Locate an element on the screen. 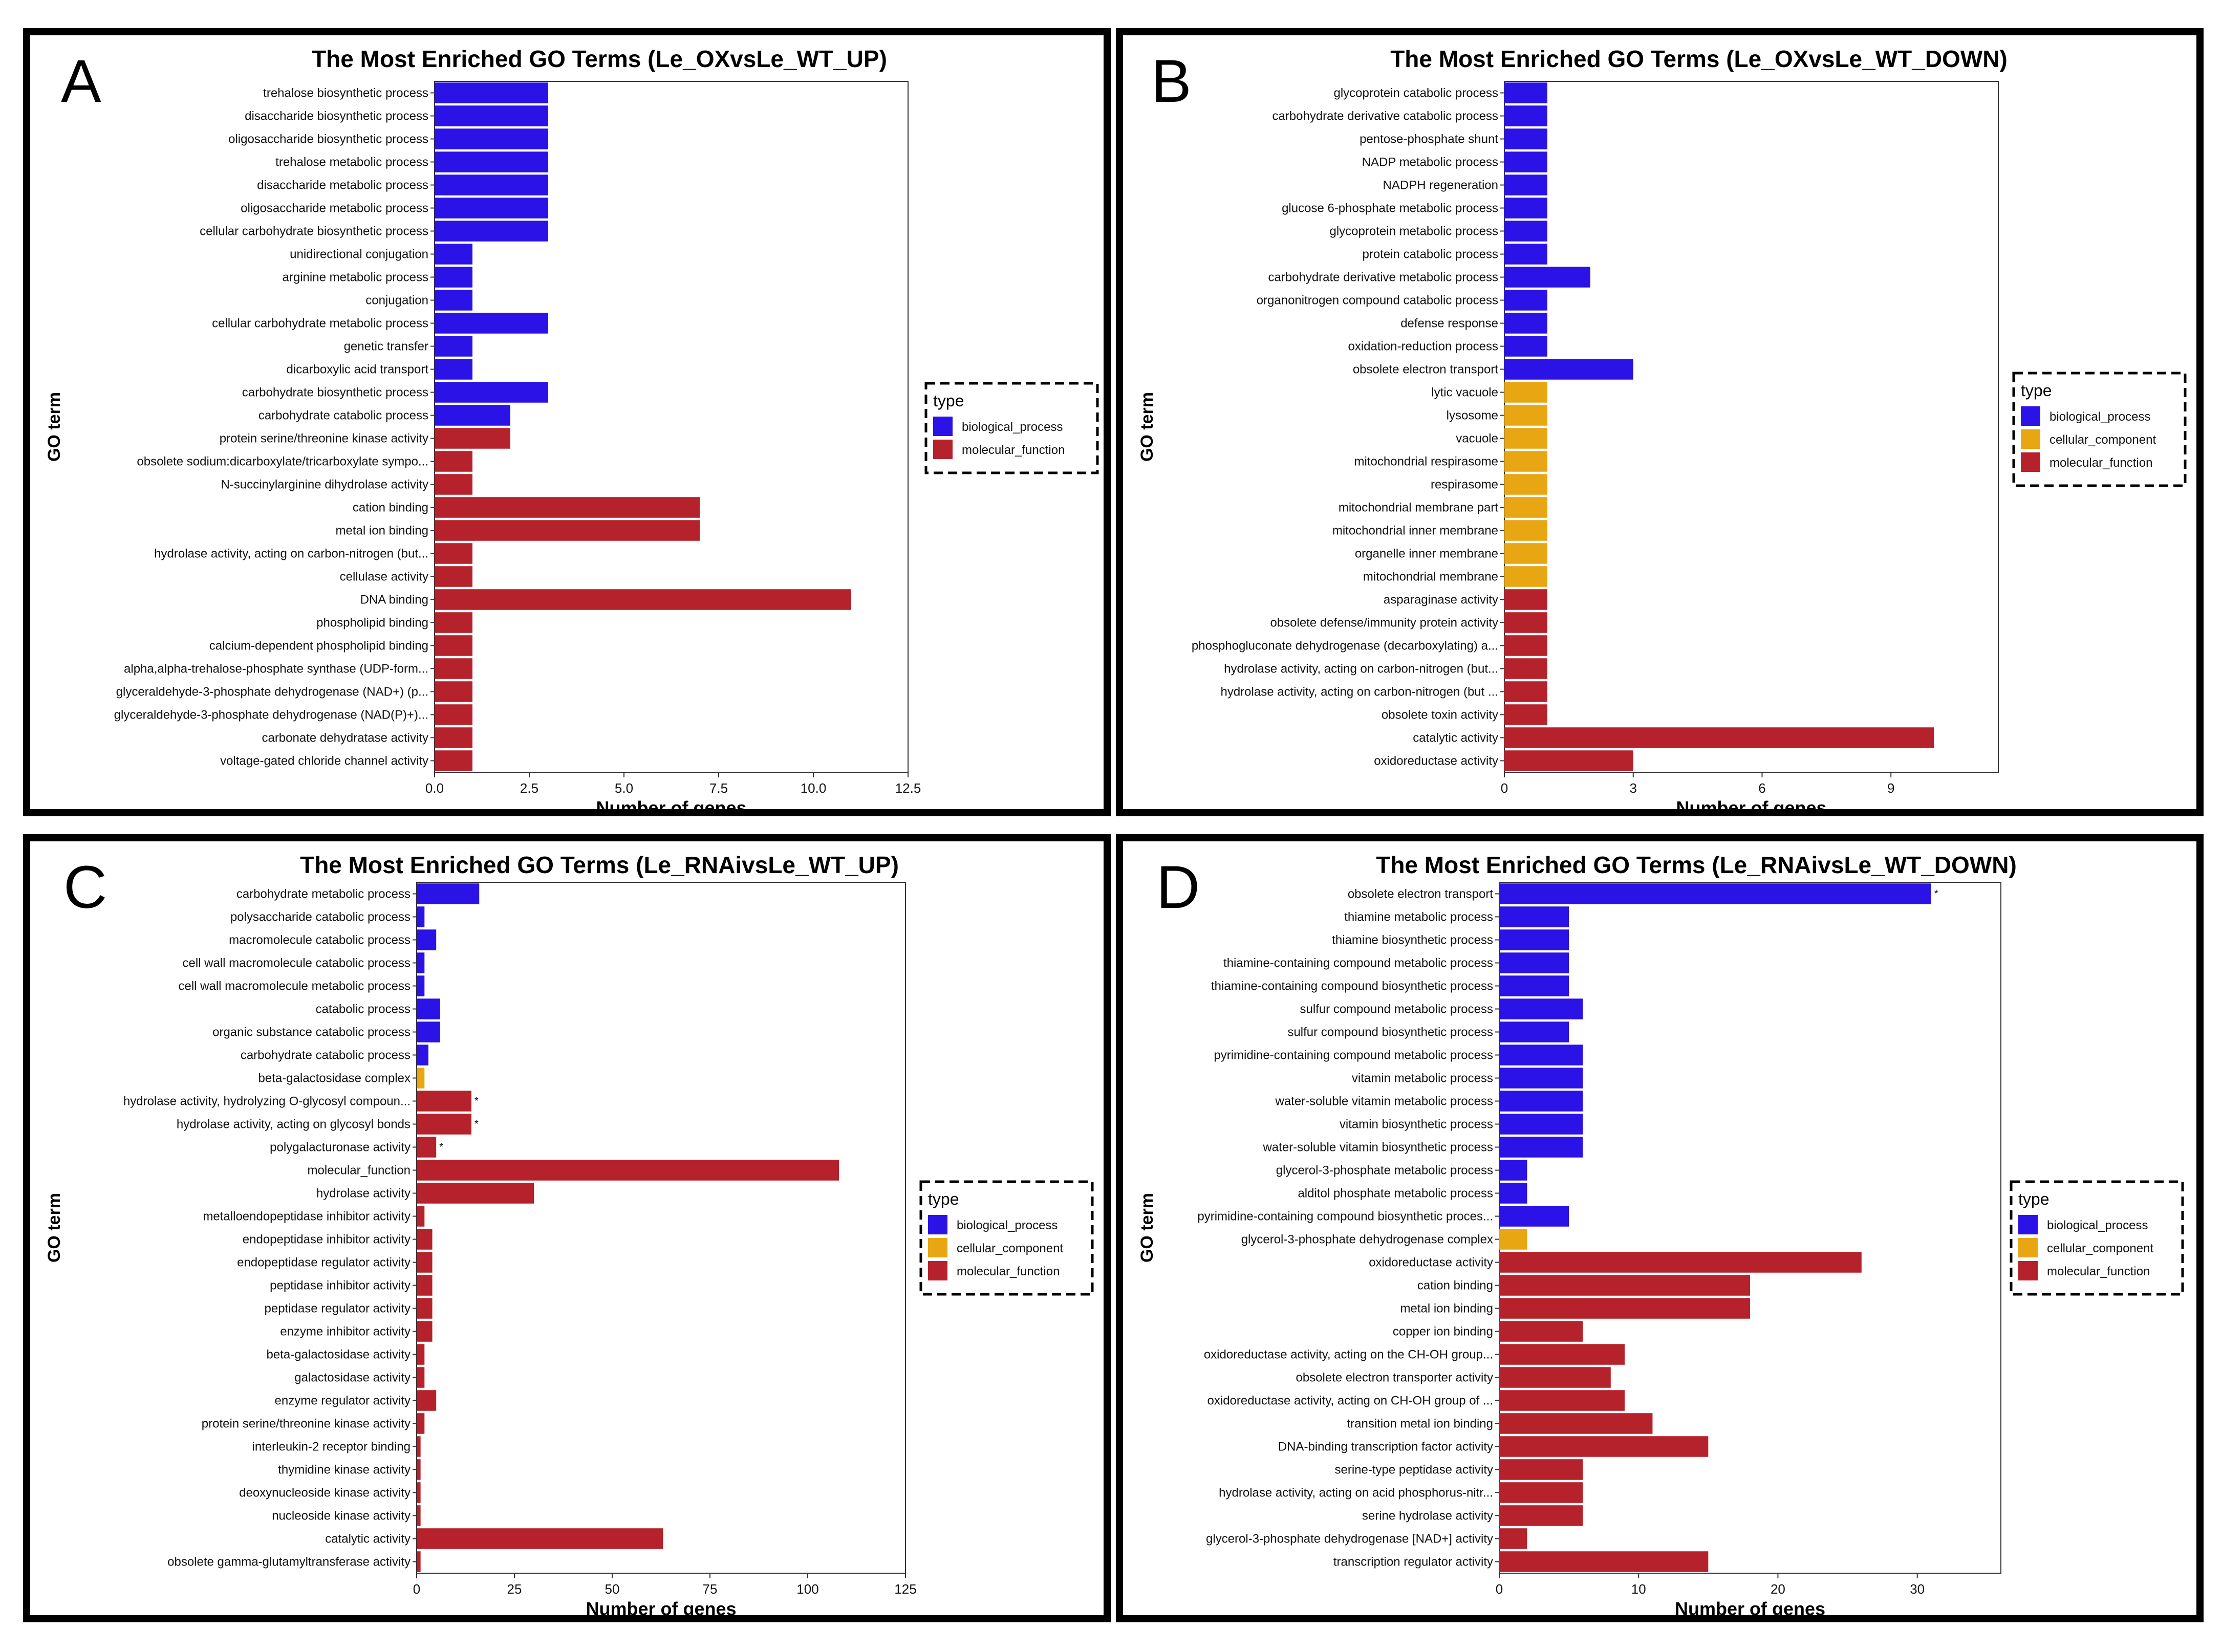 The image size is (2222, 1652). category-label: glycoprotein catabolic process is located at coordinates (1415, 93).